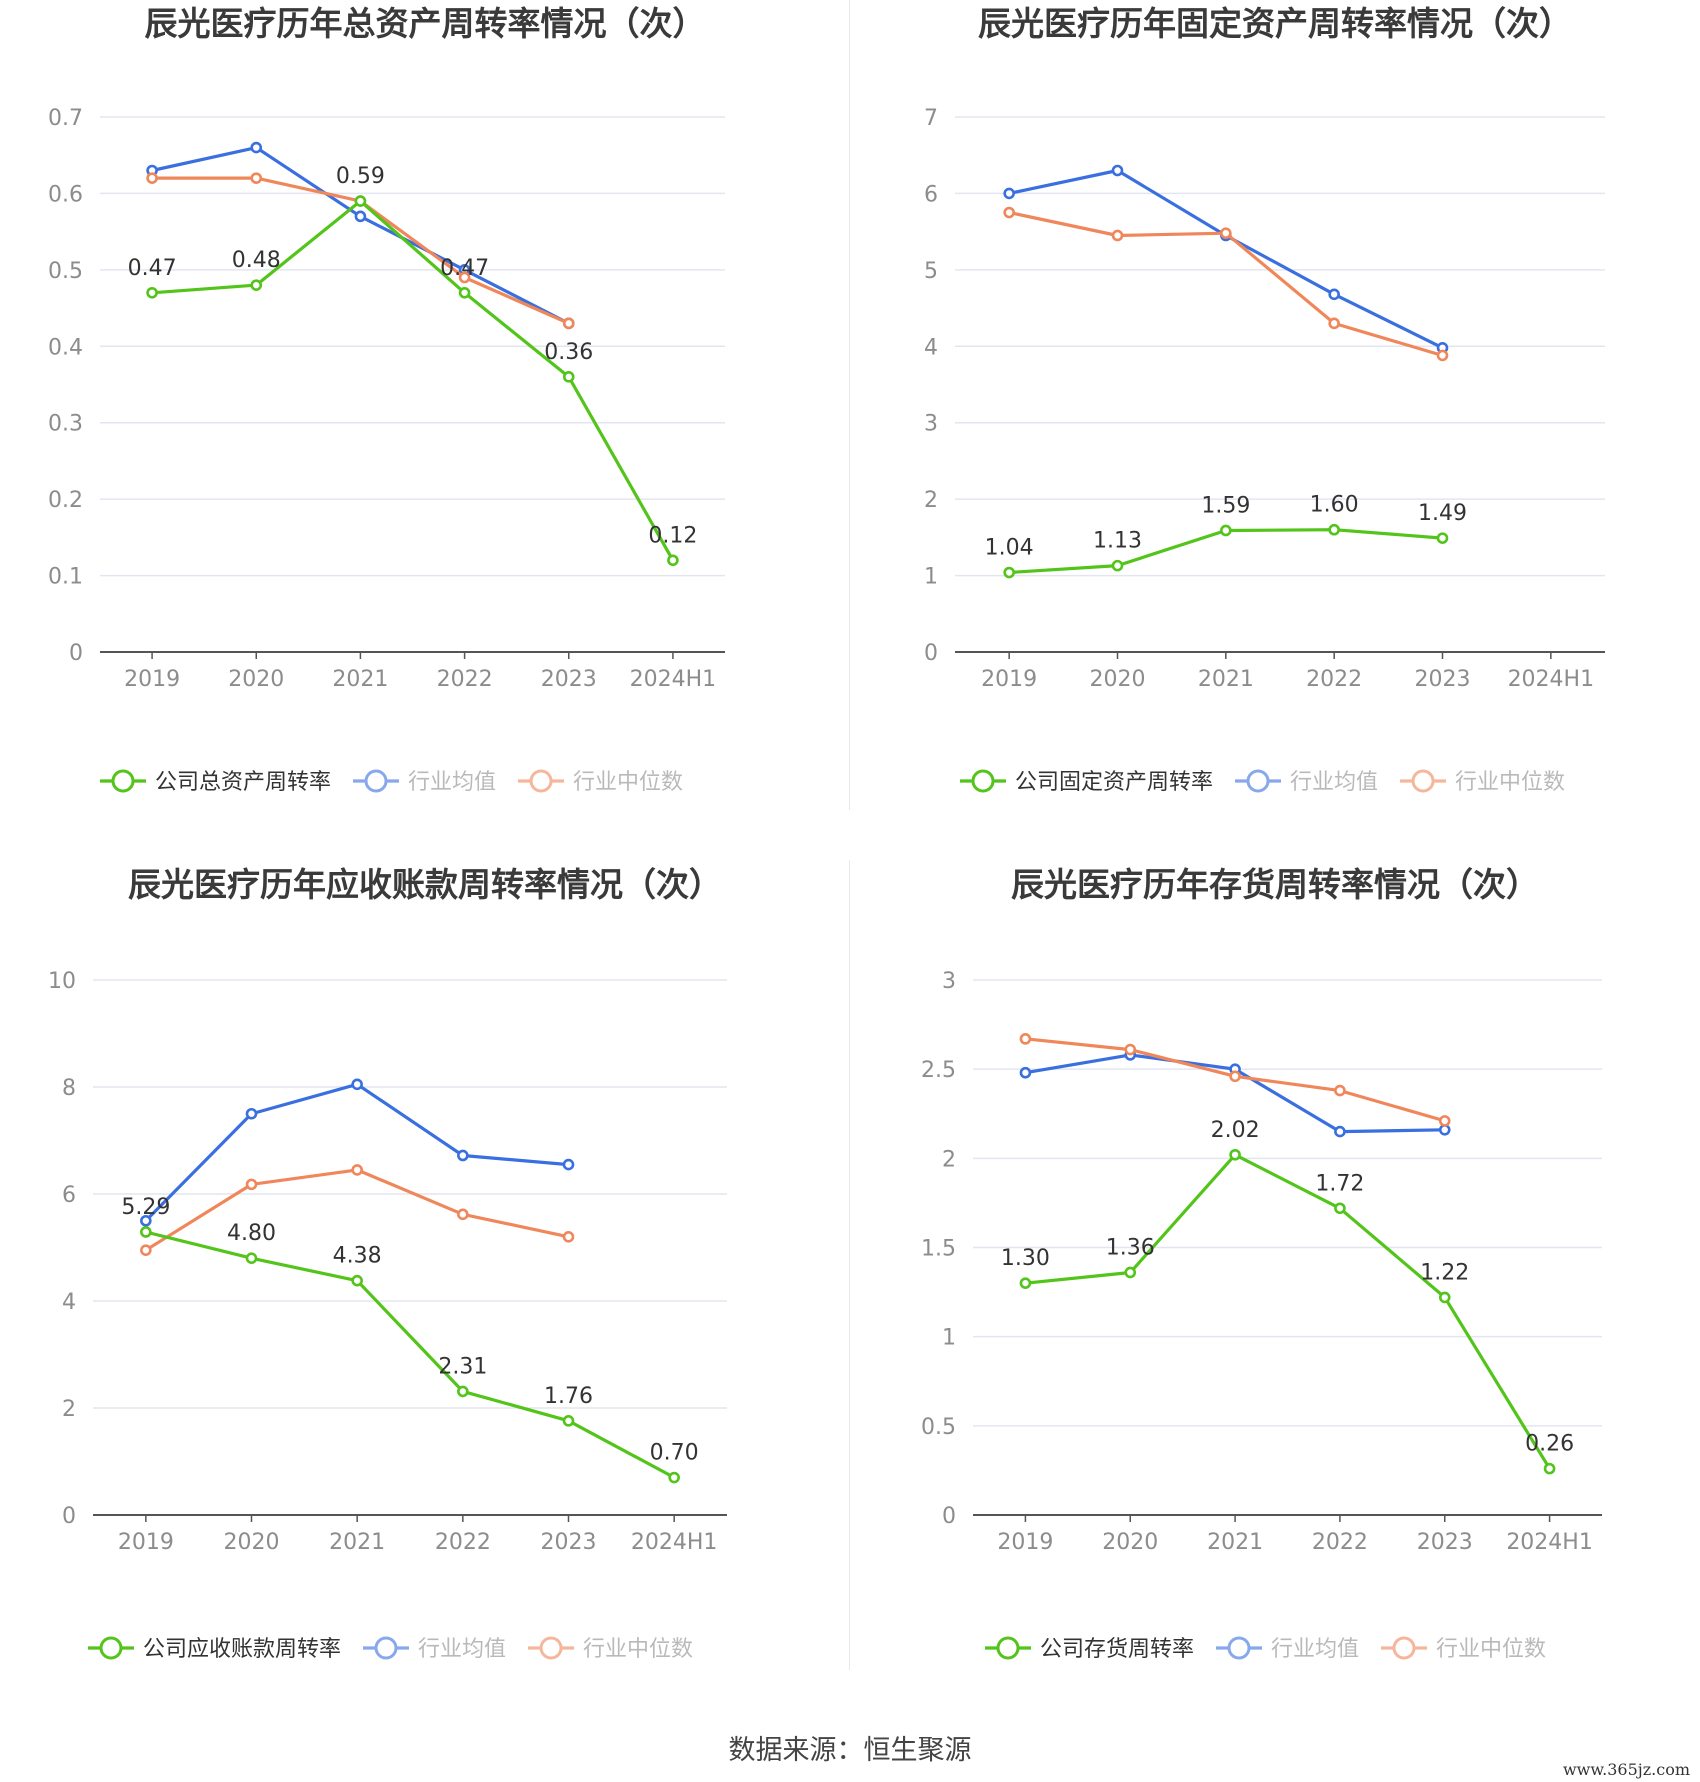 The width and height of the screenshot is (1700, 1782). Describe the element at coordinates (1334, 505) in the screenshot. I see `data-label: 1.60` at that location.